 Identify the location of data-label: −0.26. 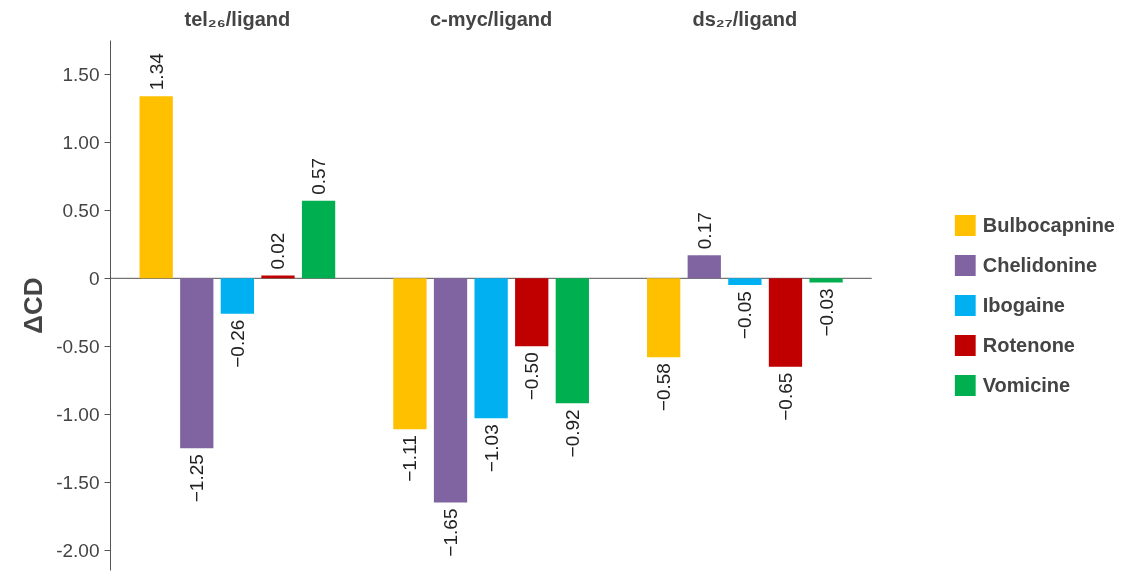
(237, 343).